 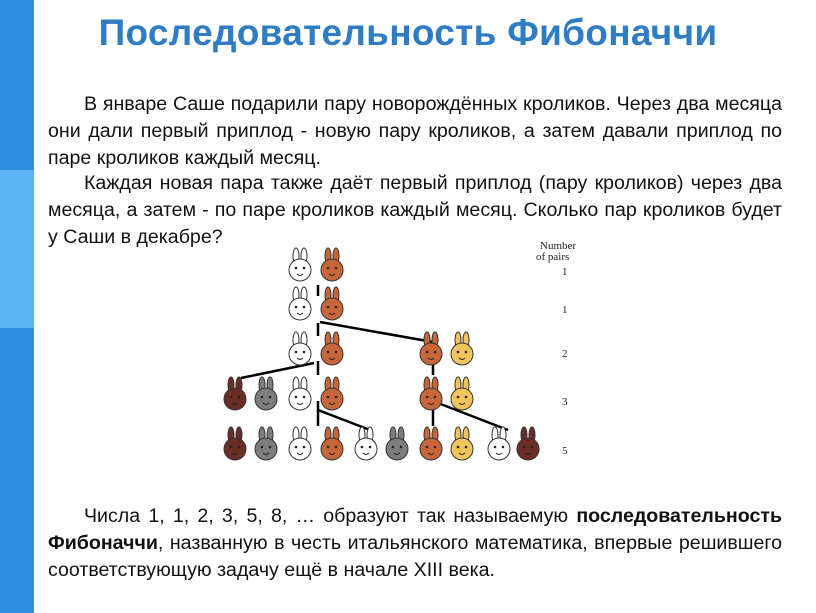 I want to click on count-row-2: 1, so click(x=565, y=310).